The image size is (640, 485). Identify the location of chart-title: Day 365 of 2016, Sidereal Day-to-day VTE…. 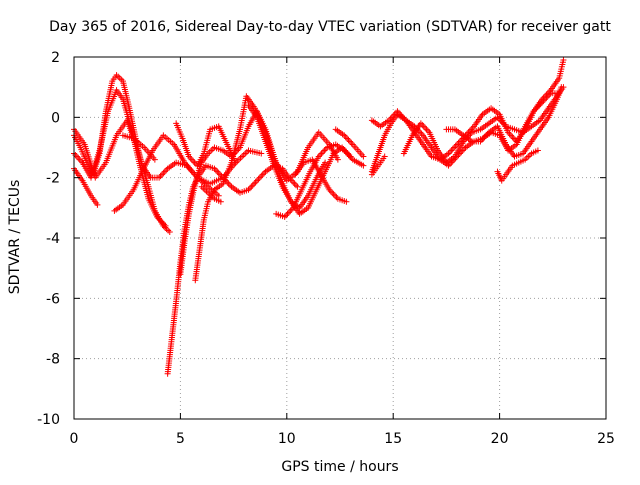
(330, 27).